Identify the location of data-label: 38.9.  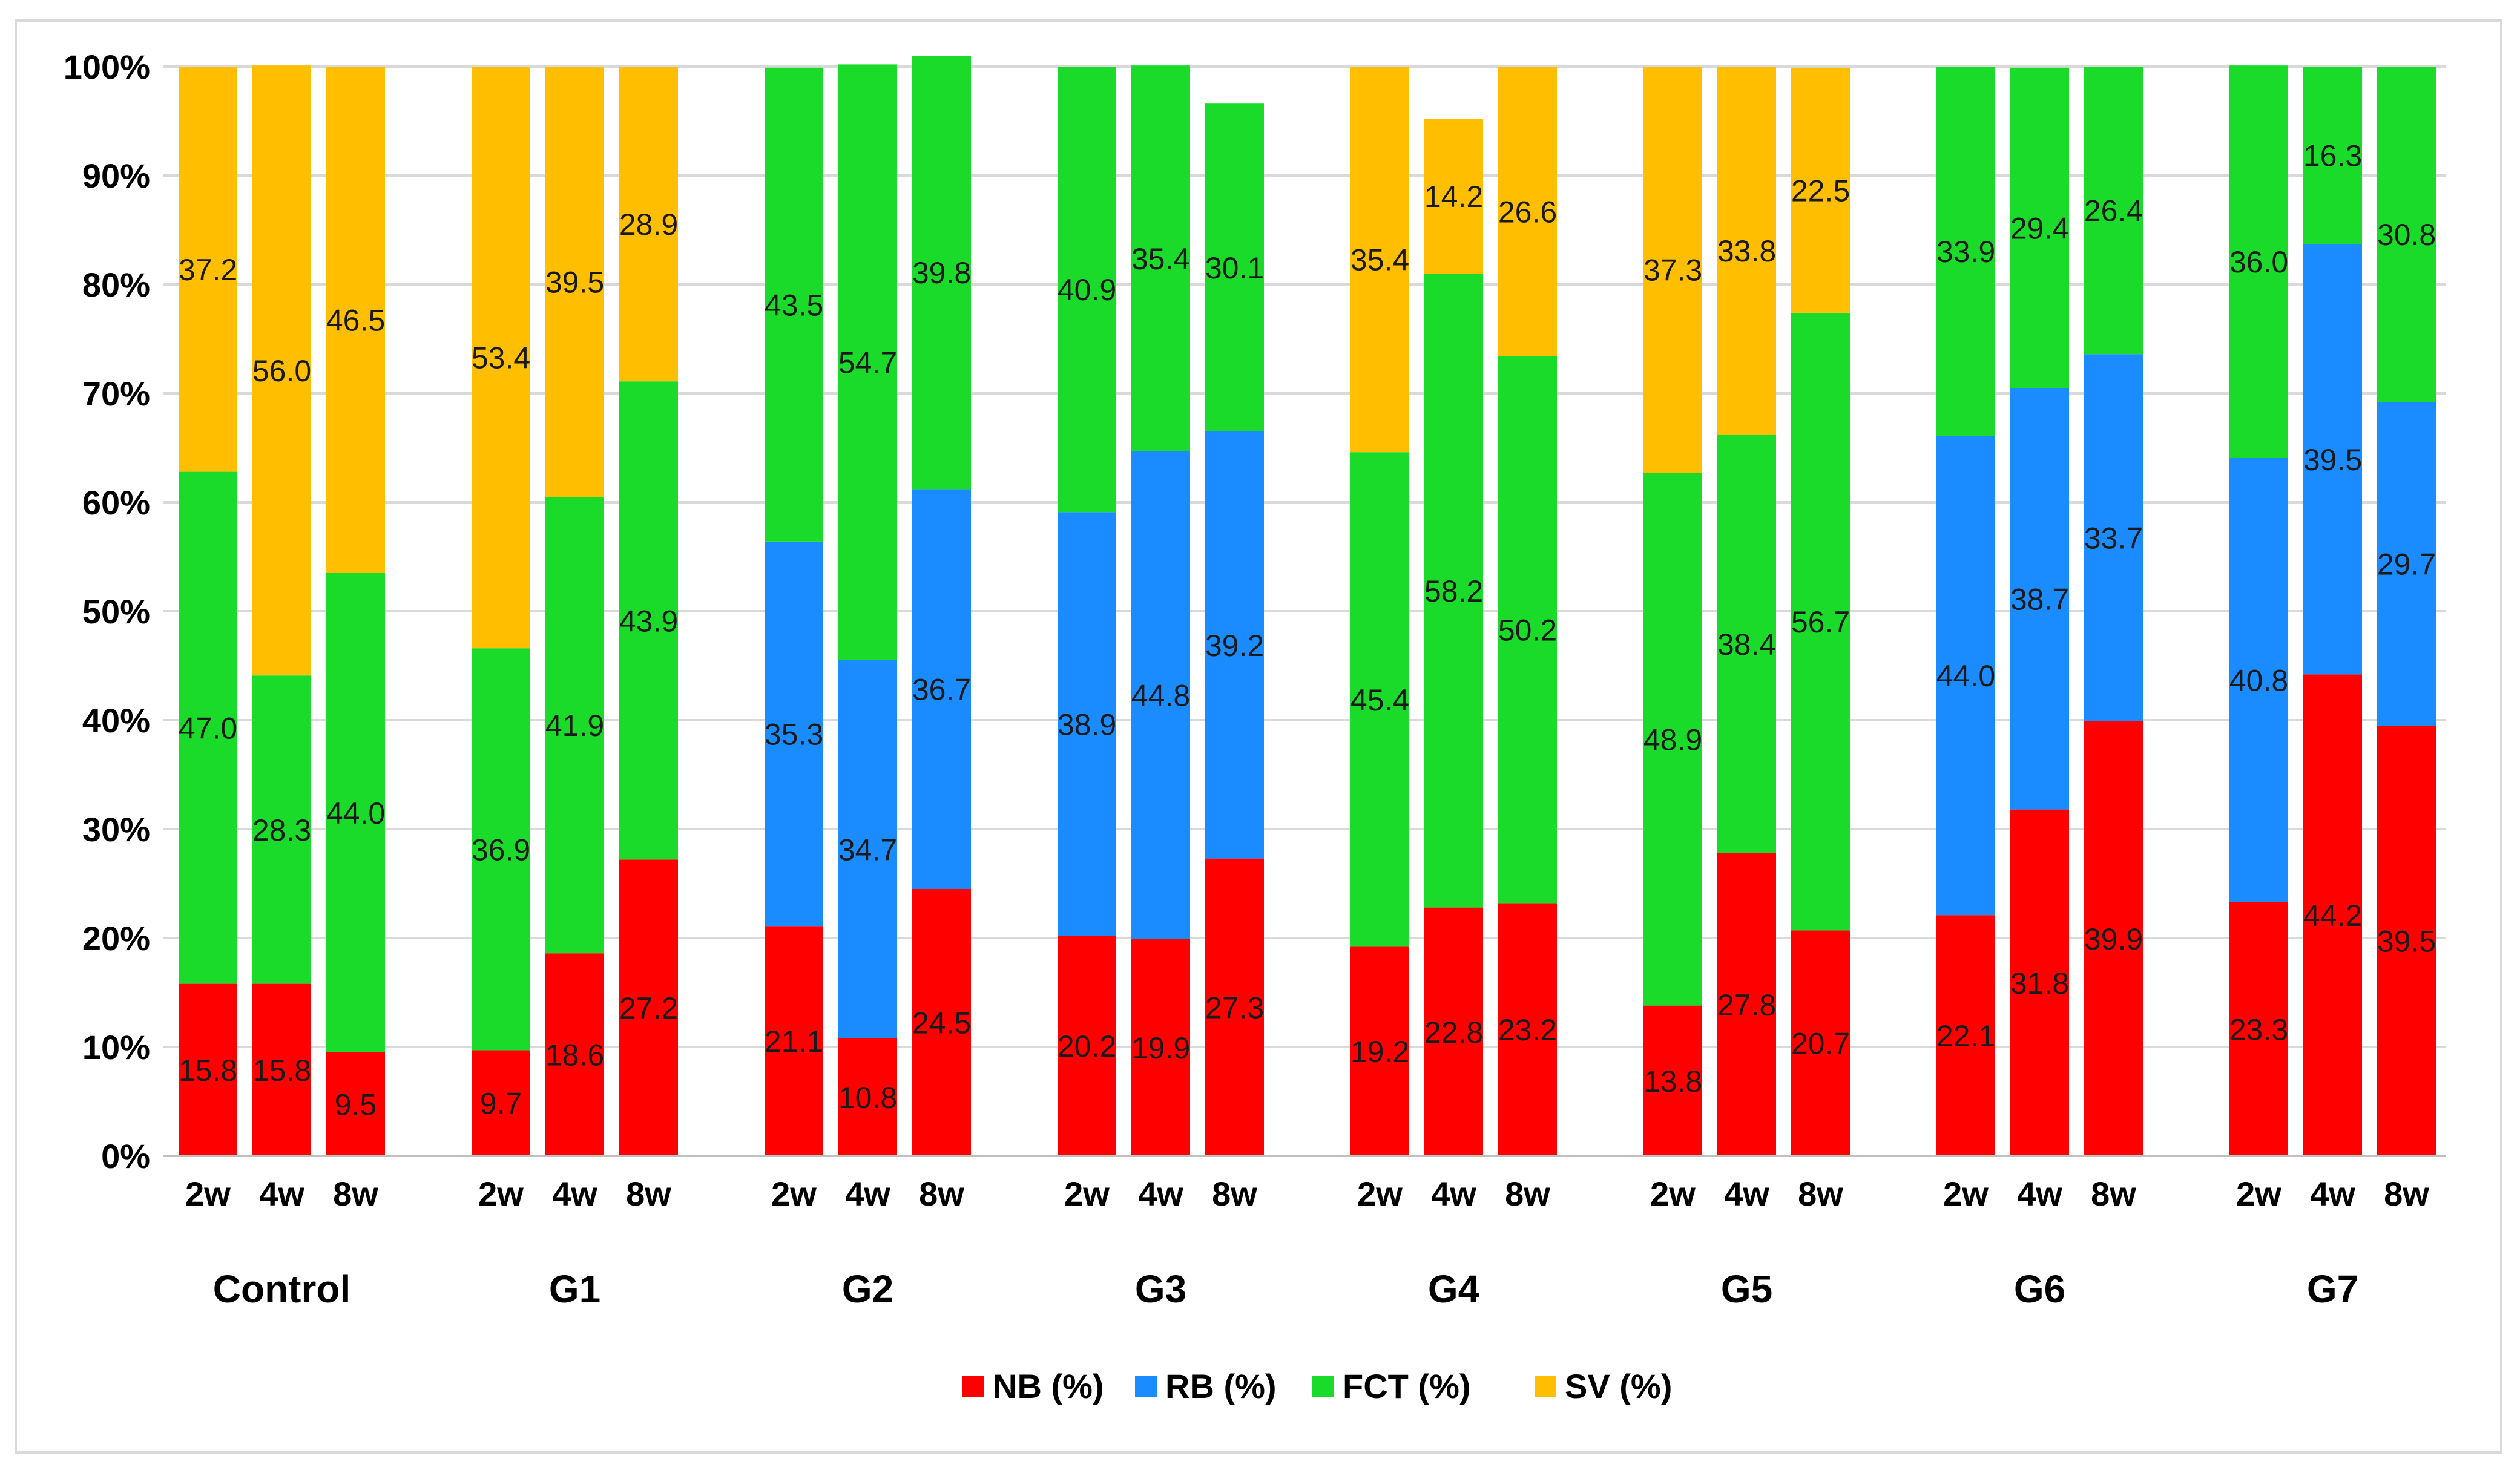
(1087, 724).